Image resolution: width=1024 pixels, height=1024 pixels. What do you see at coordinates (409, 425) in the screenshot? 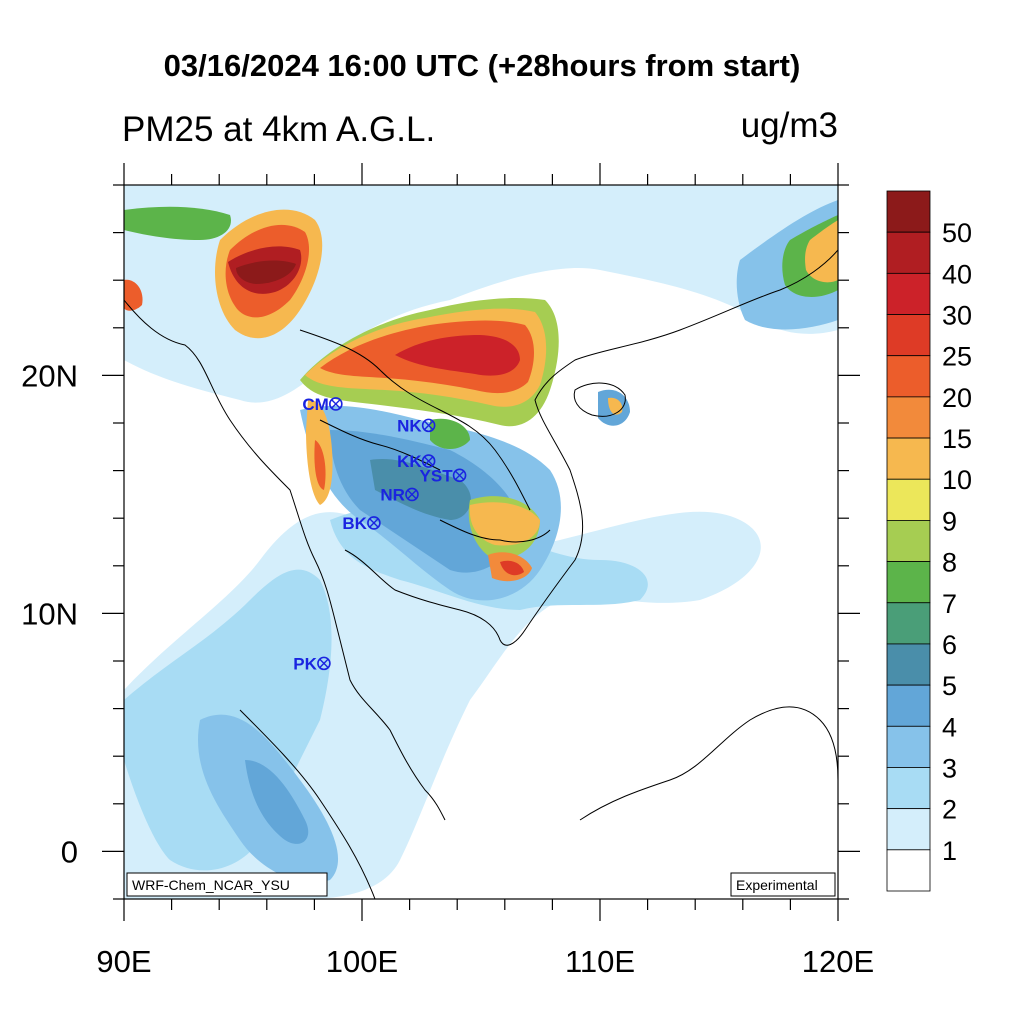
I see `station-label: NK` at bounding box center [409, 425].